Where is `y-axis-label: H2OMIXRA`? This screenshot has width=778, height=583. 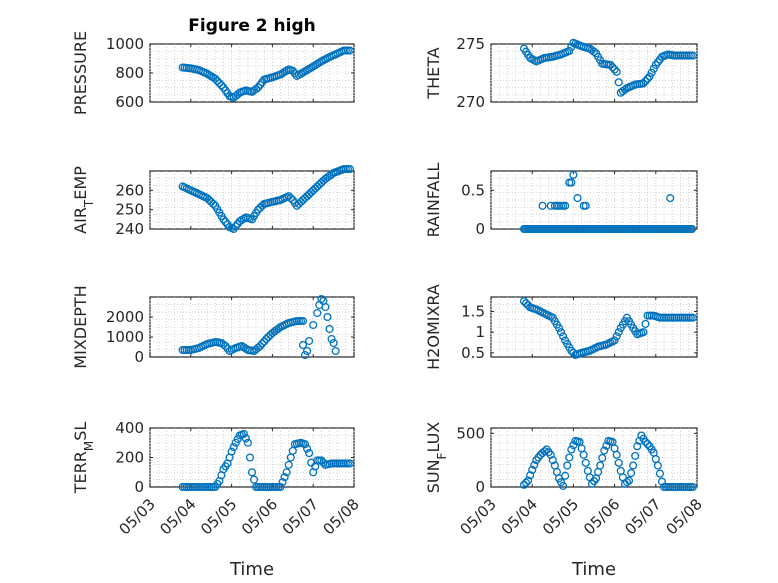 y-axis-label: H2OMIXRA is located at coordinates (433, 327).